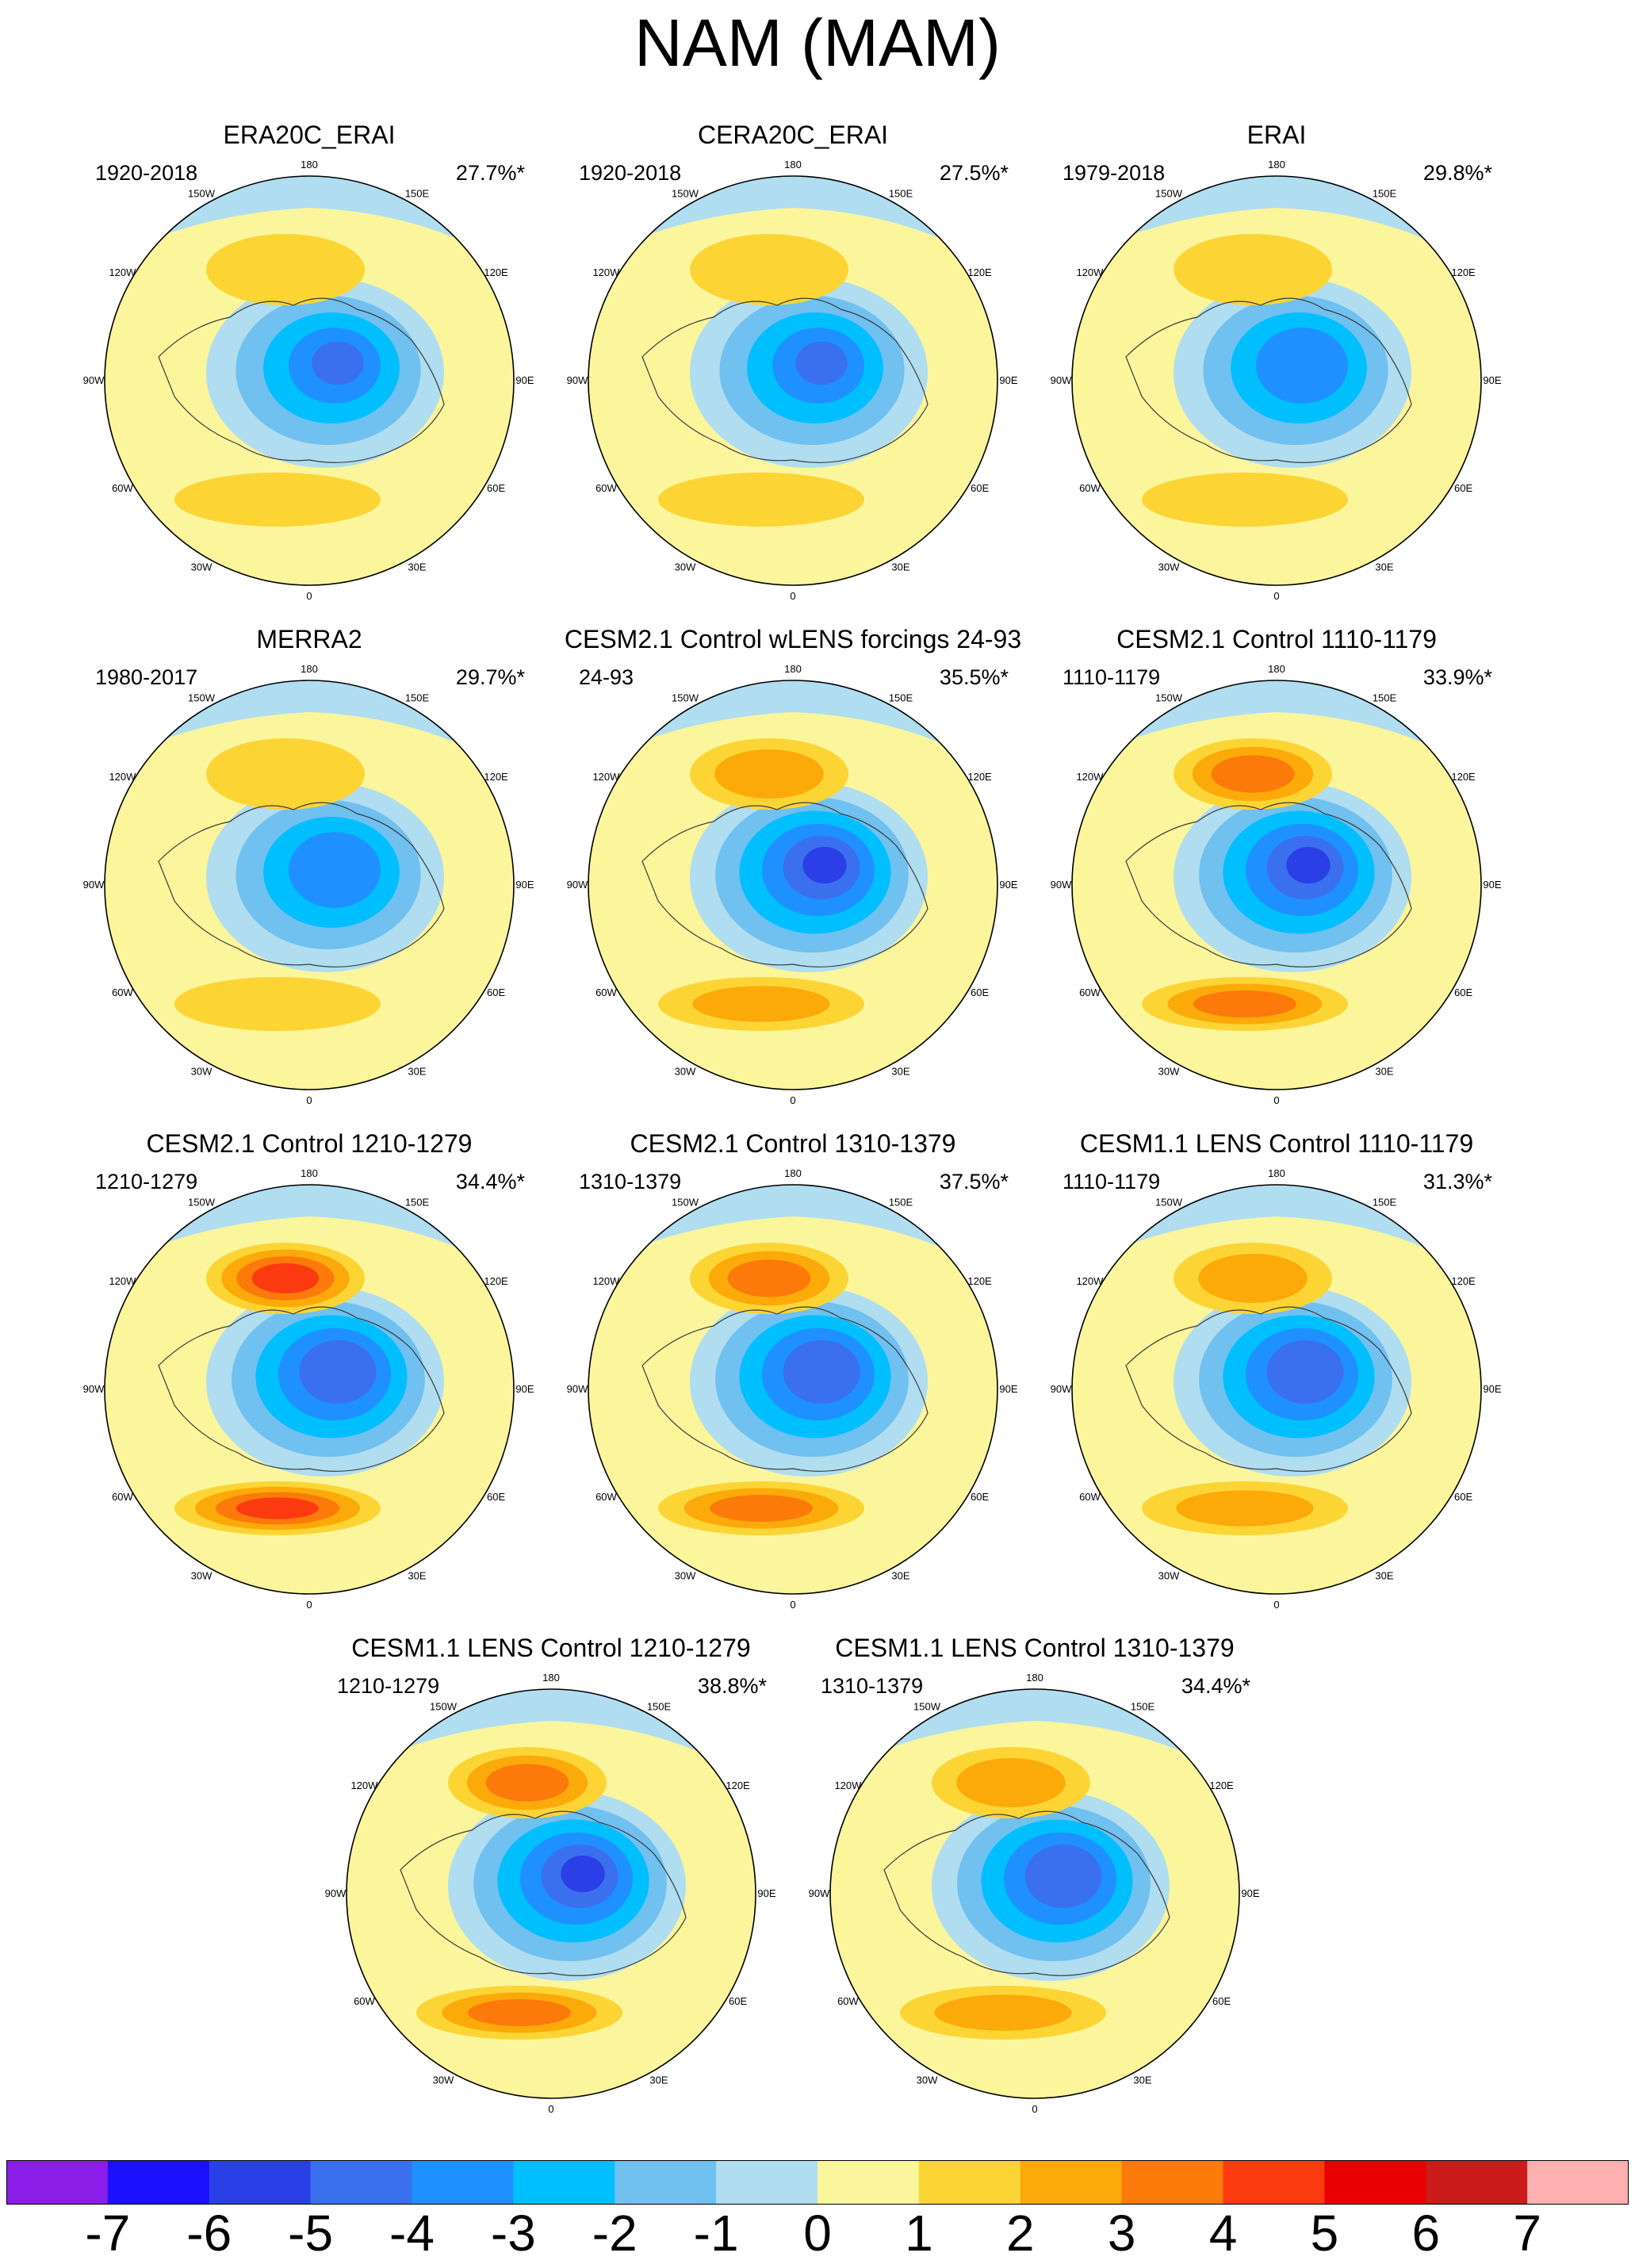  What do you see at coordinates (630, 173) in the screenshot?
I see `panel-period: 1920-2018` at bounding box center [630, 173].